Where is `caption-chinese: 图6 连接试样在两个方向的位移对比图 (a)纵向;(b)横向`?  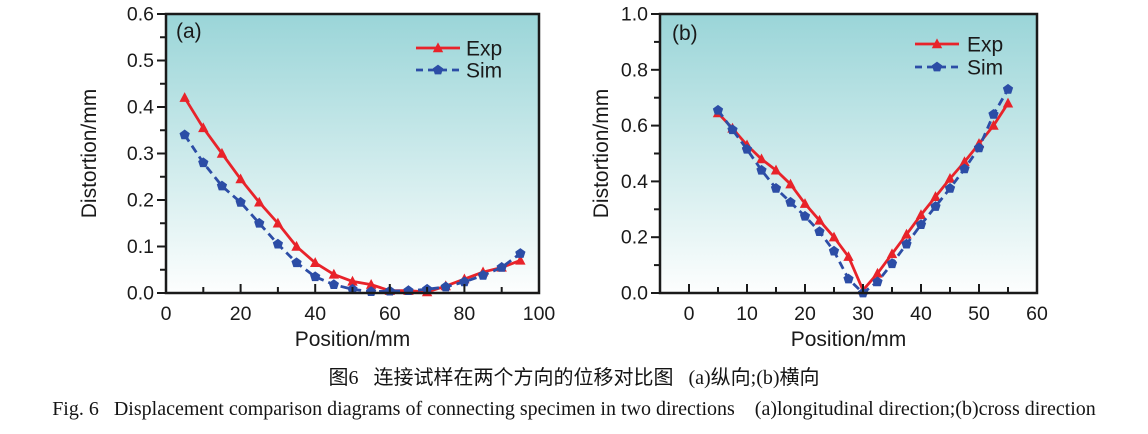 caption-chinese: 图6 连接试样在两个方向的位移对比图 (a)纵向;(b)横向 is located at coordinates (574, 378).